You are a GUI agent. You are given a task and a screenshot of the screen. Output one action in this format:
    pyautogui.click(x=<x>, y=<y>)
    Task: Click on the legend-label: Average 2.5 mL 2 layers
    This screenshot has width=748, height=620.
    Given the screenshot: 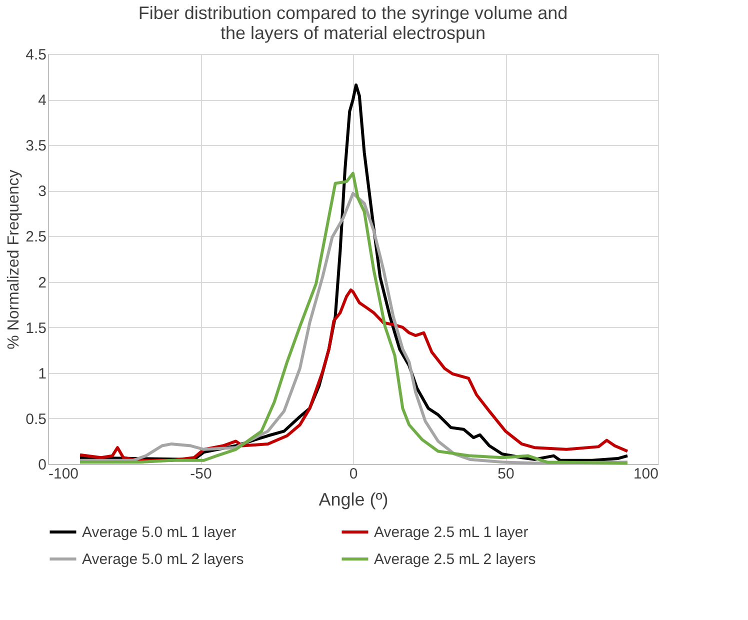 What is the action you would take?
    pyautogui.click(x=455, y=559)
    